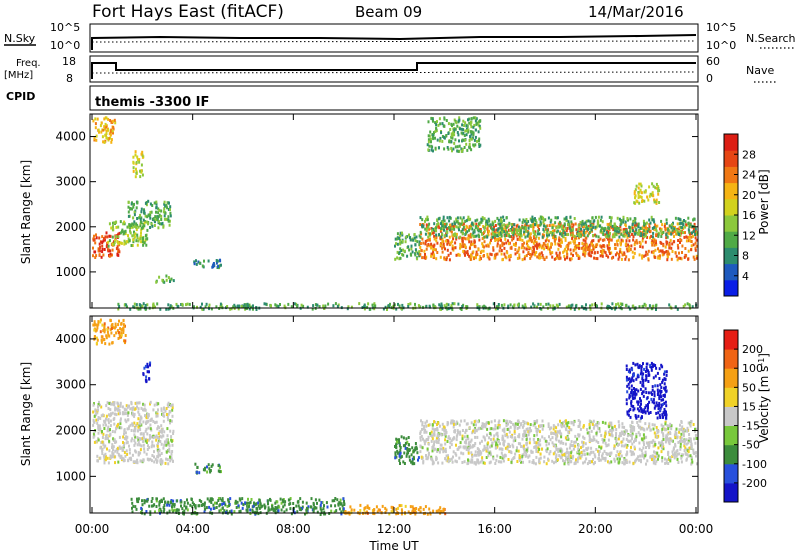 This screenshot has width=800, height=554. Describe the element at coordinates (745, 276) in the screenshot. I see `colorbar-tick: 4` at that location.